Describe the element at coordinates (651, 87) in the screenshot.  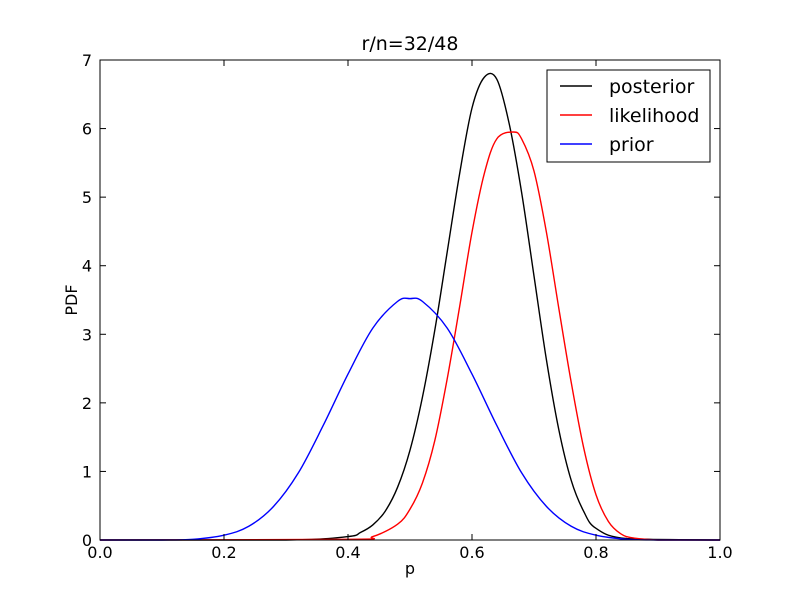
I see `legend-label-posterior: posterior` at that location.